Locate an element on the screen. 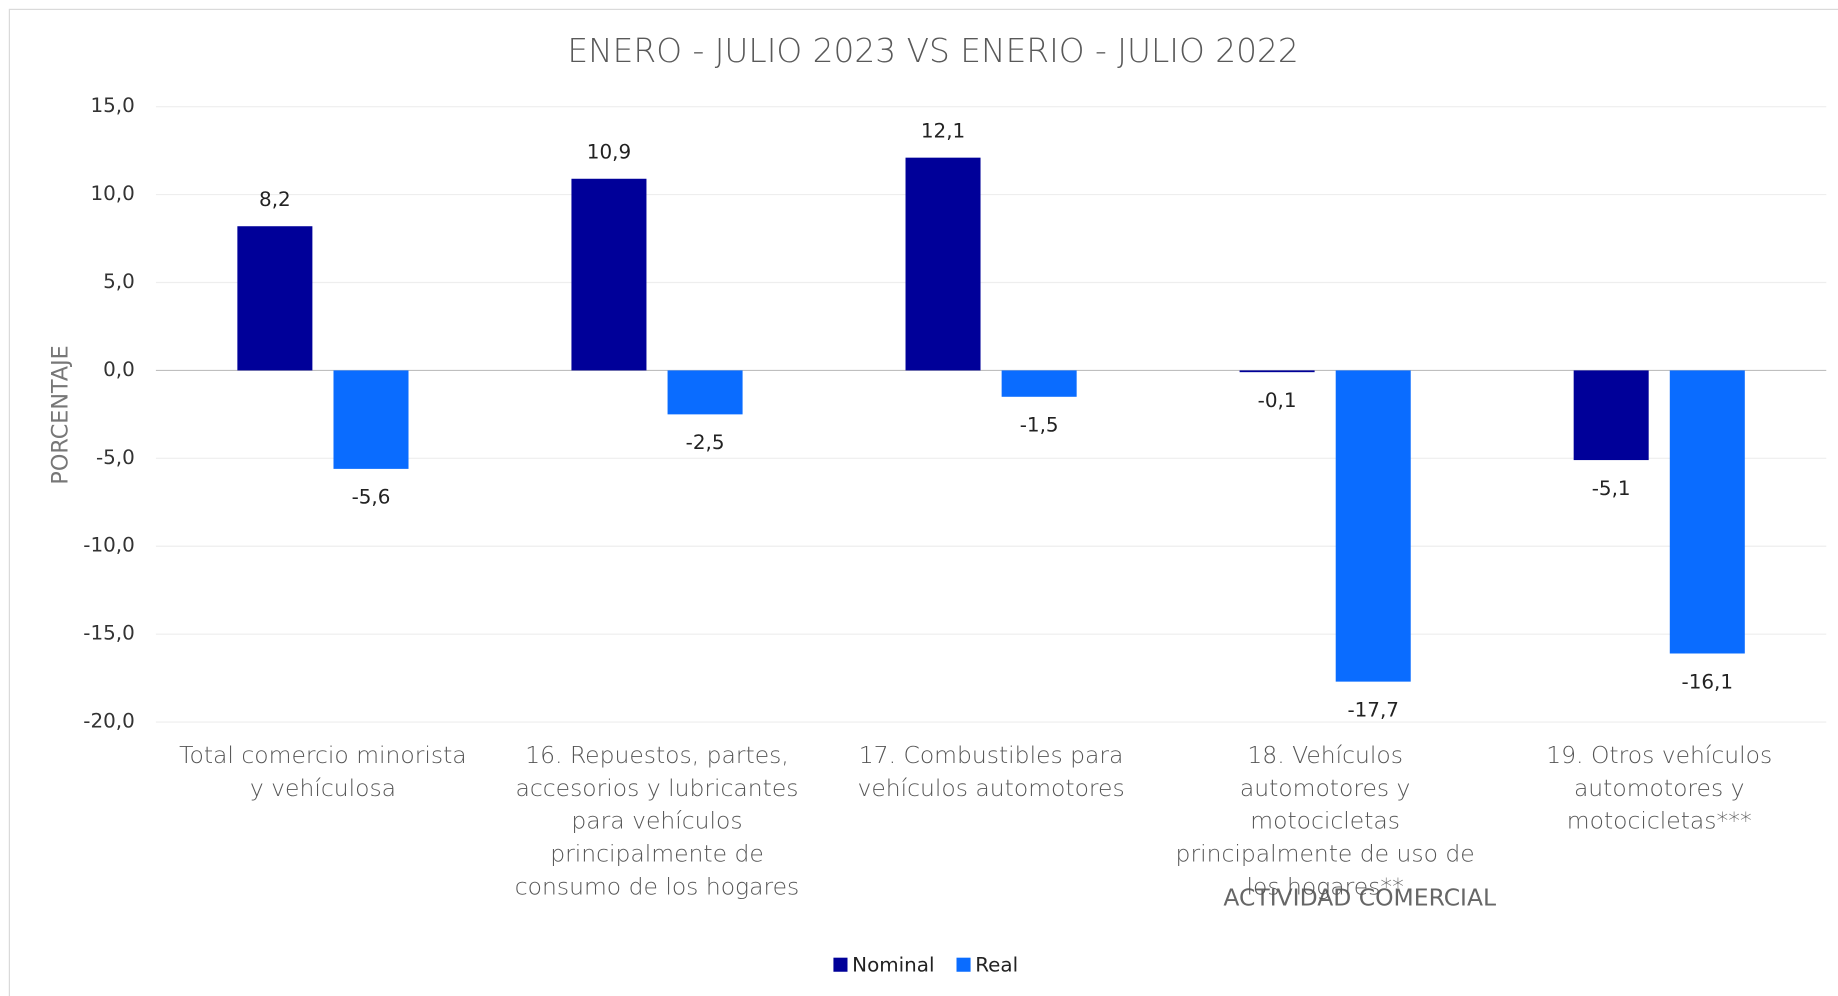 The image size is (1838, 996). legend-label: Nominal is located at coordinates (893, 964).